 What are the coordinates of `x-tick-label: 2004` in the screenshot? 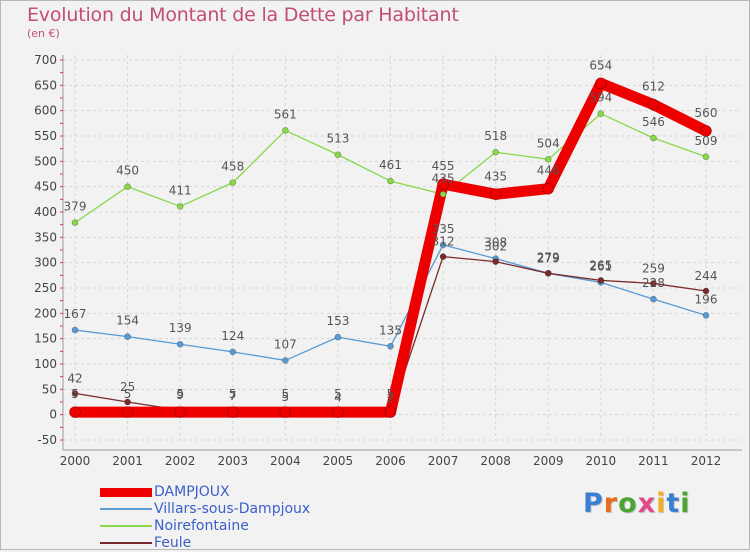 It's located at (285, 461).